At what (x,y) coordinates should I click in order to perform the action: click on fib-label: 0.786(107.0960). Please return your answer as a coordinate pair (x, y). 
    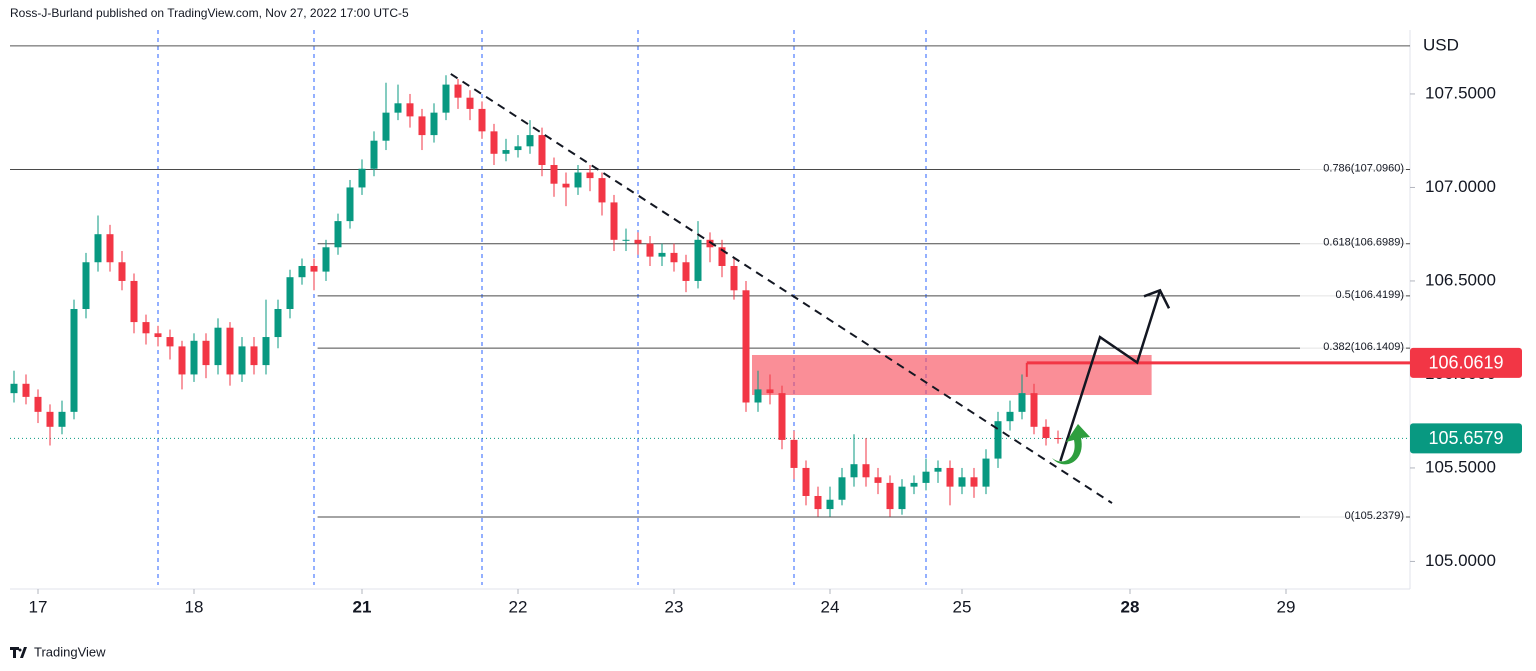
    Looking at the image, I should click on (1363, 168).